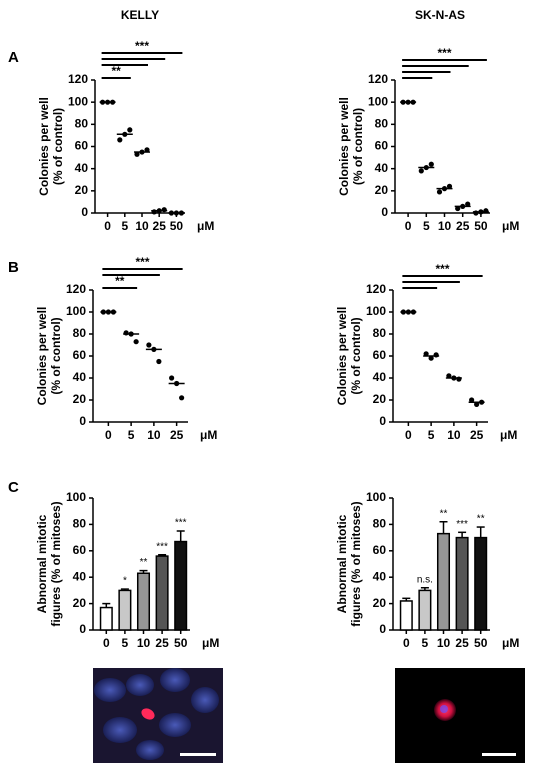  What do you see at coordinates (13, 57) in the screenshot?
I see `panel-label: A` at bounding box center [13, 57].